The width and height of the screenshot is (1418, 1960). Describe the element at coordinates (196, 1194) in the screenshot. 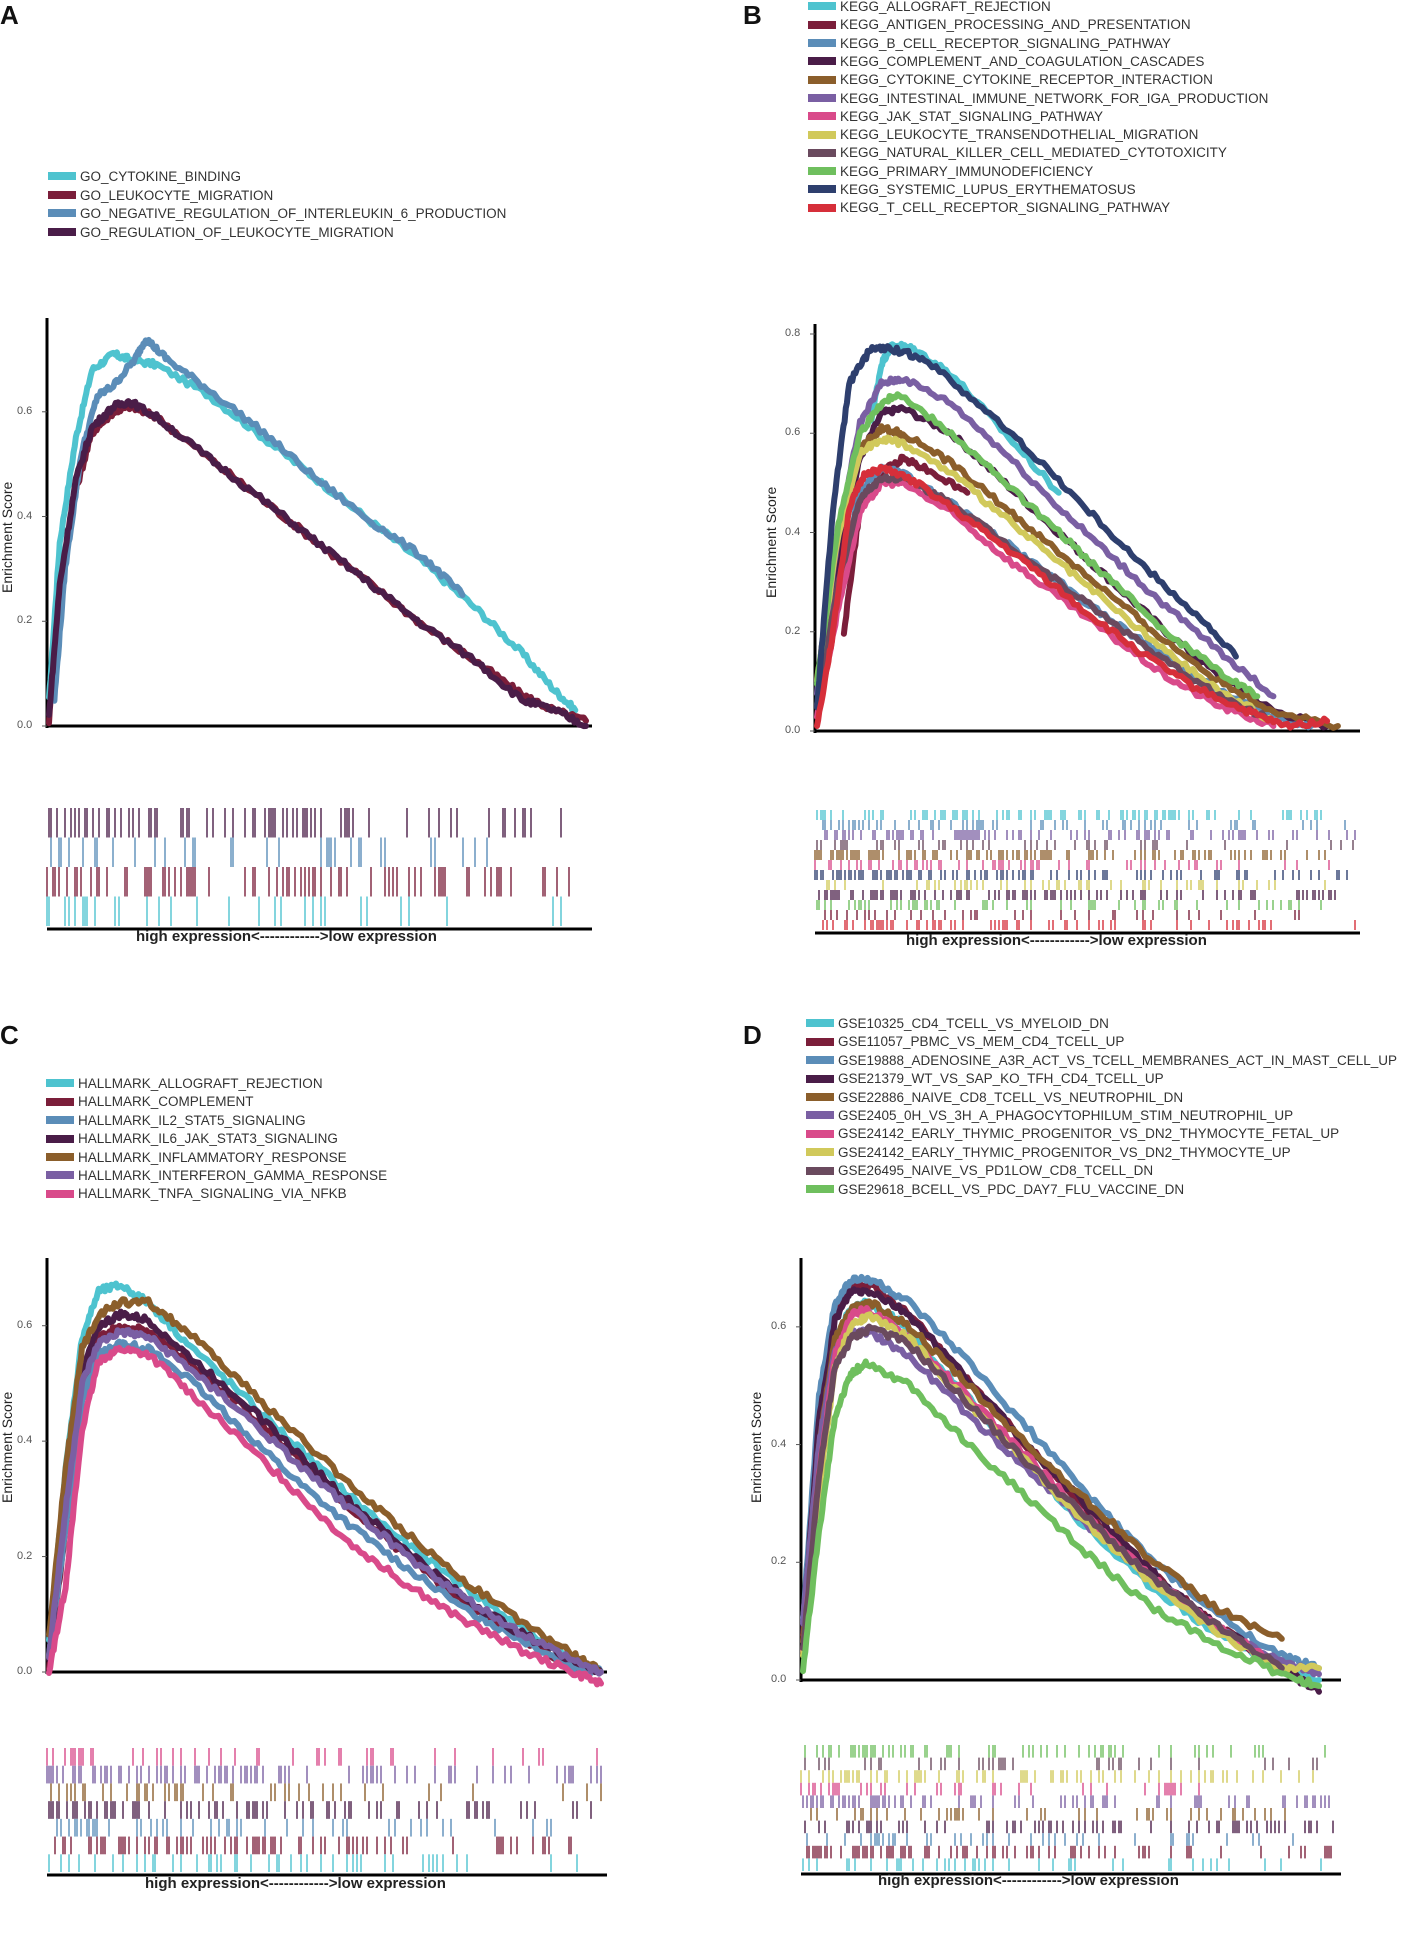

I see `legend-entry: HALLMARK_TNFA_SIGNALING_VIA_NFKB` at that location.